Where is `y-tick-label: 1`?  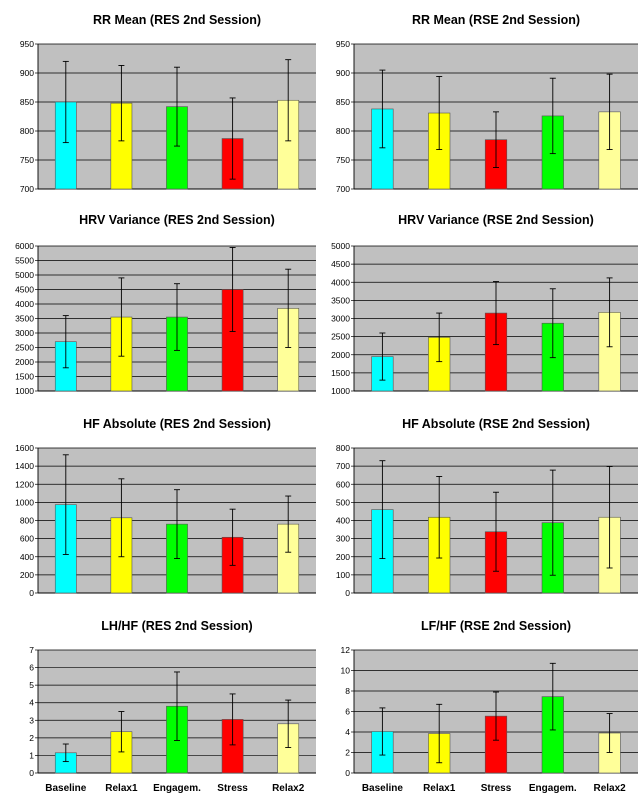 y-tick-label: 1 is located at coordinates (31, 755).